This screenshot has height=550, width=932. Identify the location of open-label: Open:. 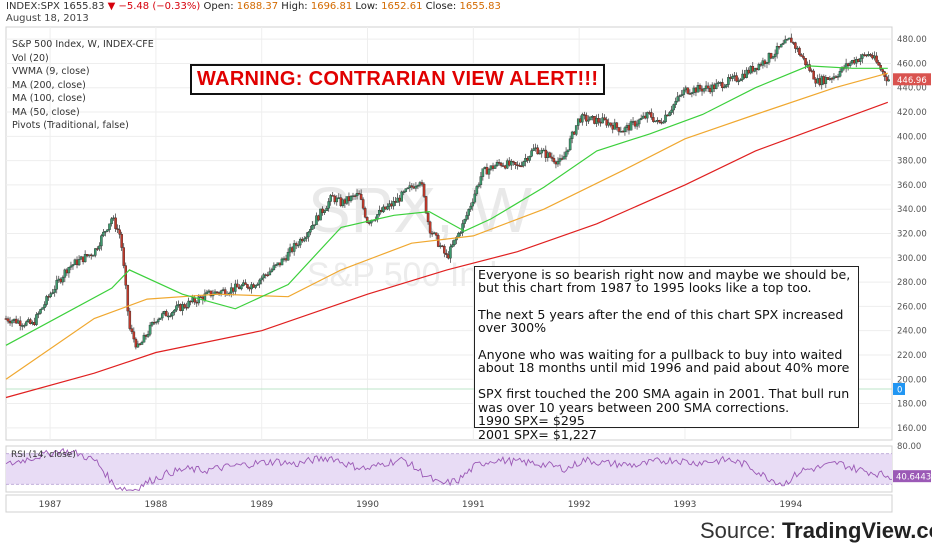
(218, 6).